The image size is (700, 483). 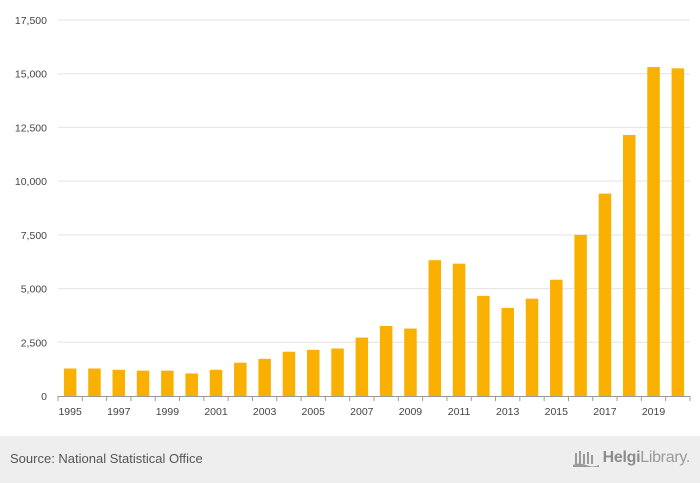 I want to click on x-tick-label: 2011, so click(x=459, y=412).